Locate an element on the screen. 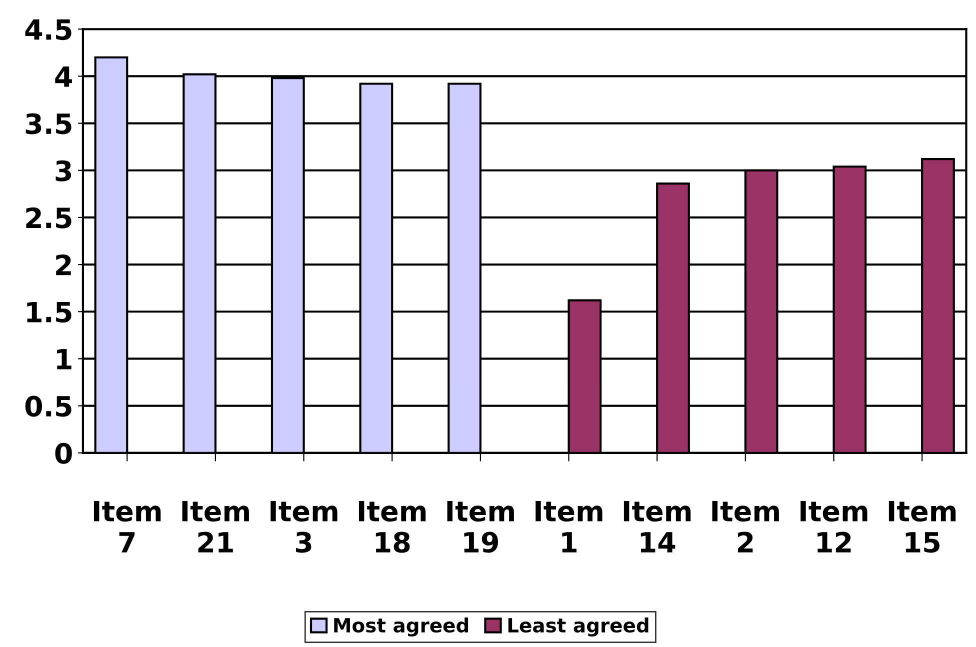  y-tick-label: 3 is located at coordinates (64, 171).